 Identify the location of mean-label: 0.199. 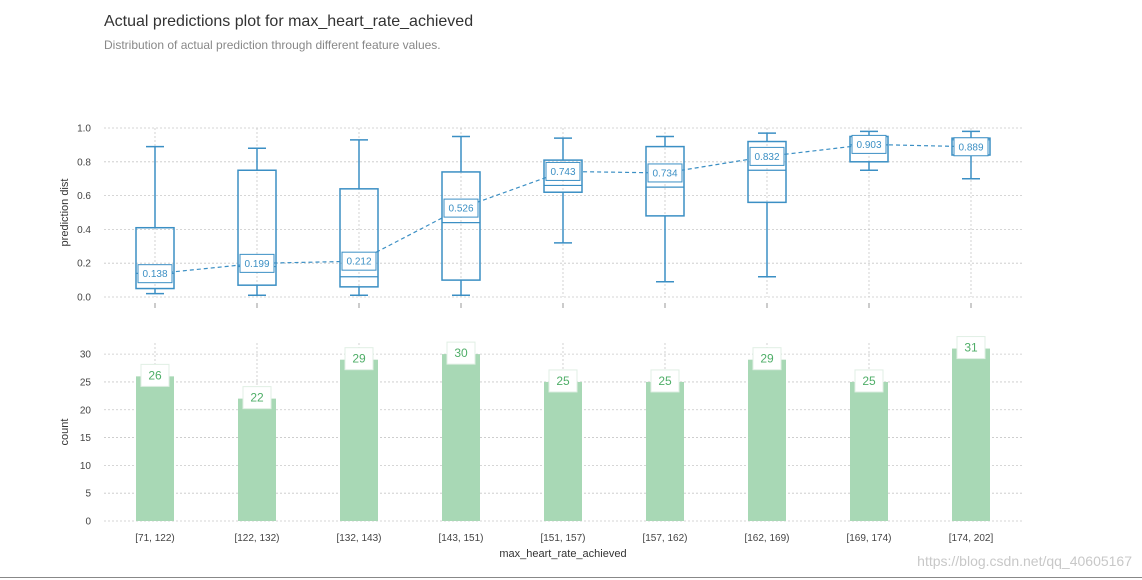
(256, 264).